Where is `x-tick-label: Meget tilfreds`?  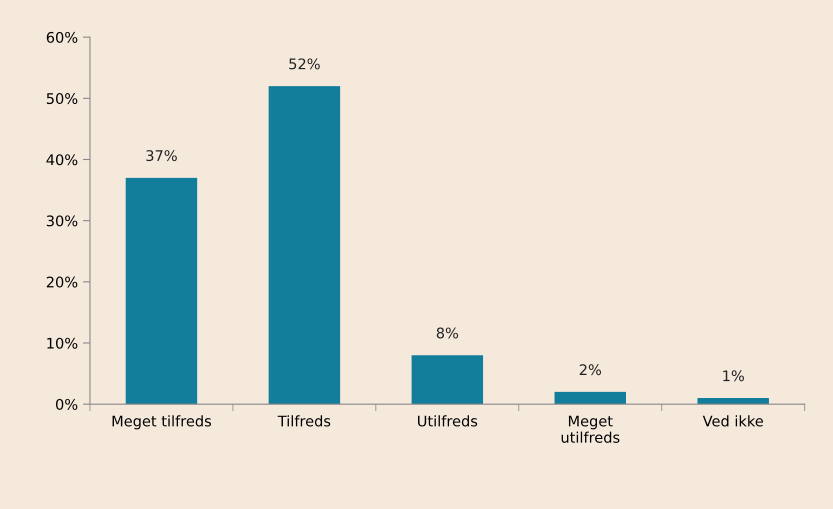 x-tick-label: Meget tilfreds is located at coordinates (162, 422).